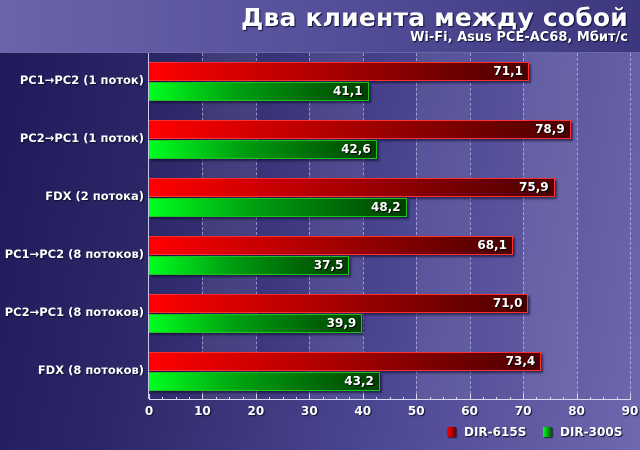  I want to click on category-label: FDX (8 потоков), so click(90, 370).